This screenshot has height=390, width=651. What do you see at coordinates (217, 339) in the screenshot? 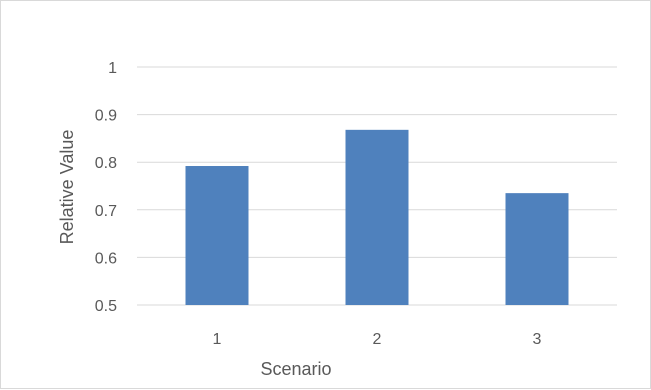
I see `x-tick-label: 1` at bounding box center [217, 339].